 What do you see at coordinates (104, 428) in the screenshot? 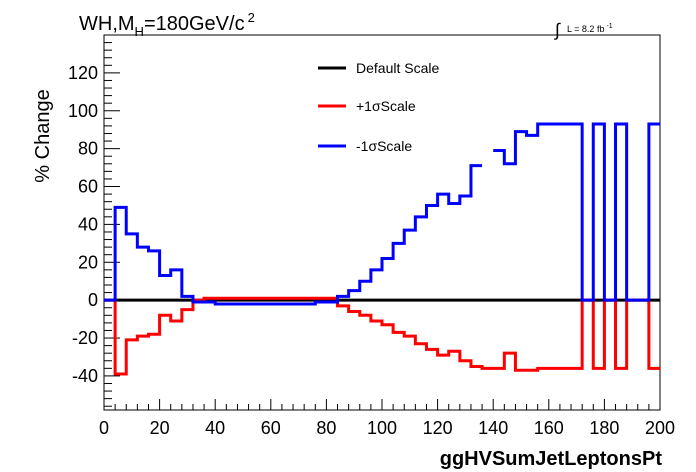
I see `x-tick-label: 0` at bounding box center [104, 428].